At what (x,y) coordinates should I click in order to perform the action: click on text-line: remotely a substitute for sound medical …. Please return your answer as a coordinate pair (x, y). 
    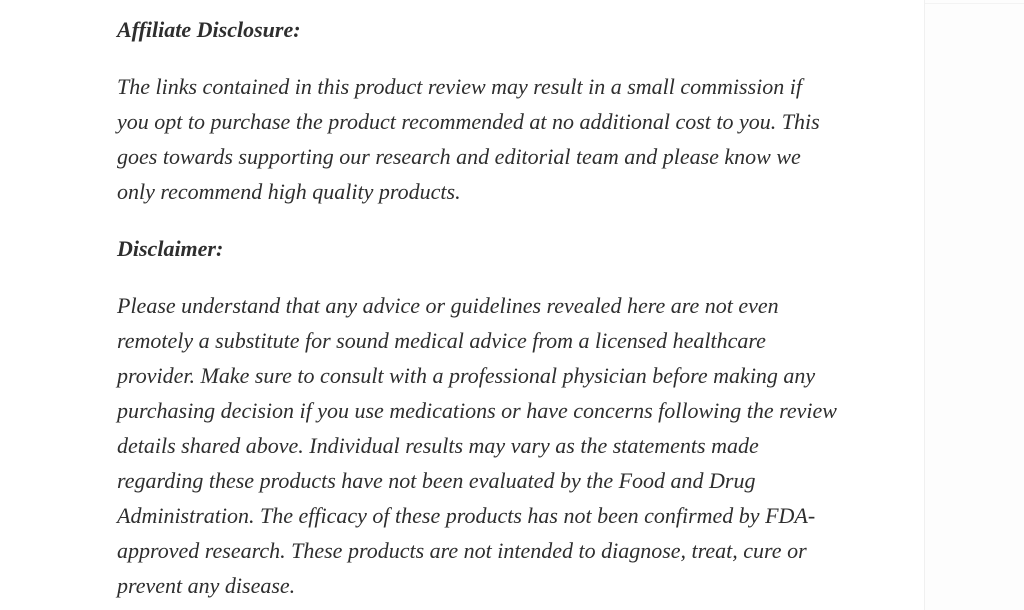
    Looking at the image, I should click on (441, 340).